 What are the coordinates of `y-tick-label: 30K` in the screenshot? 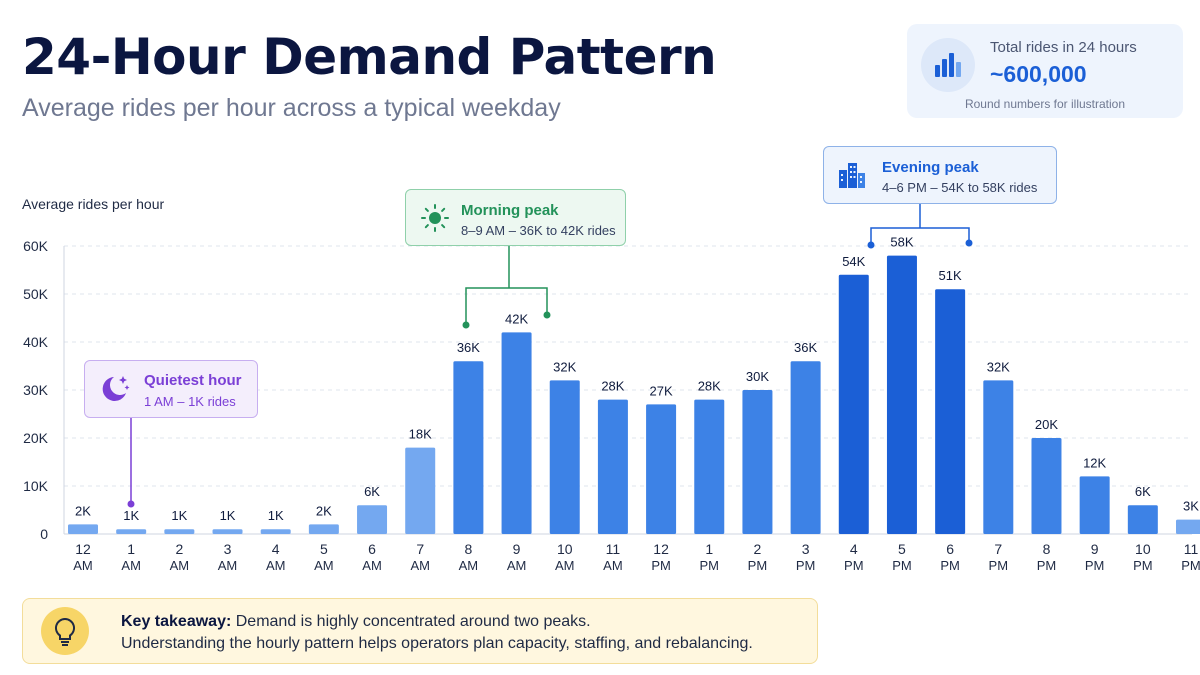 It's located at (36, 390).